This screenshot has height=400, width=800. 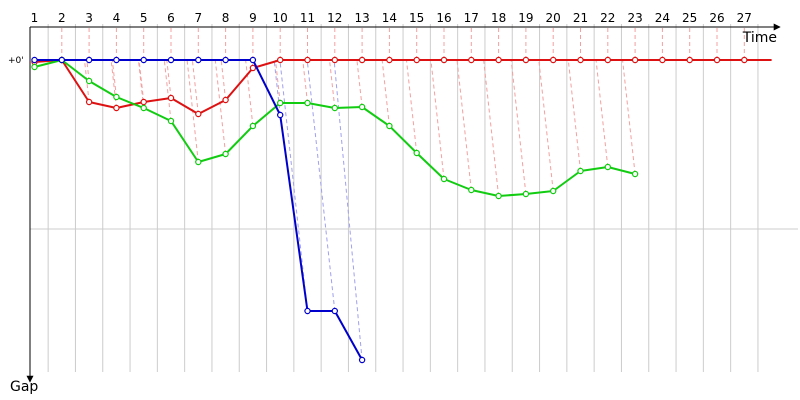 What do you see at coordinates (361, 18) in the screenshot?
I see `x-tick-label: 13` at bounding box center [361, 18].